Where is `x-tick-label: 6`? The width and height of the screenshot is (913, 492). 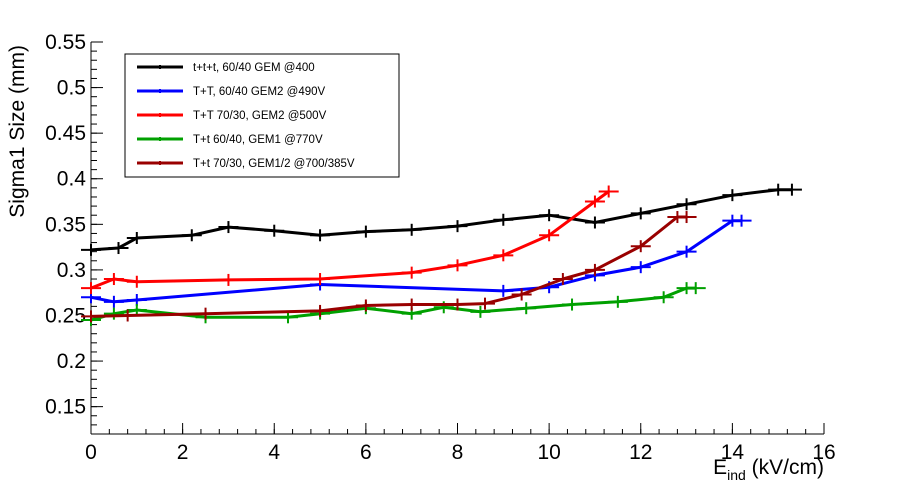
x-tick-label: 6 is located at coordinates (366, 452).